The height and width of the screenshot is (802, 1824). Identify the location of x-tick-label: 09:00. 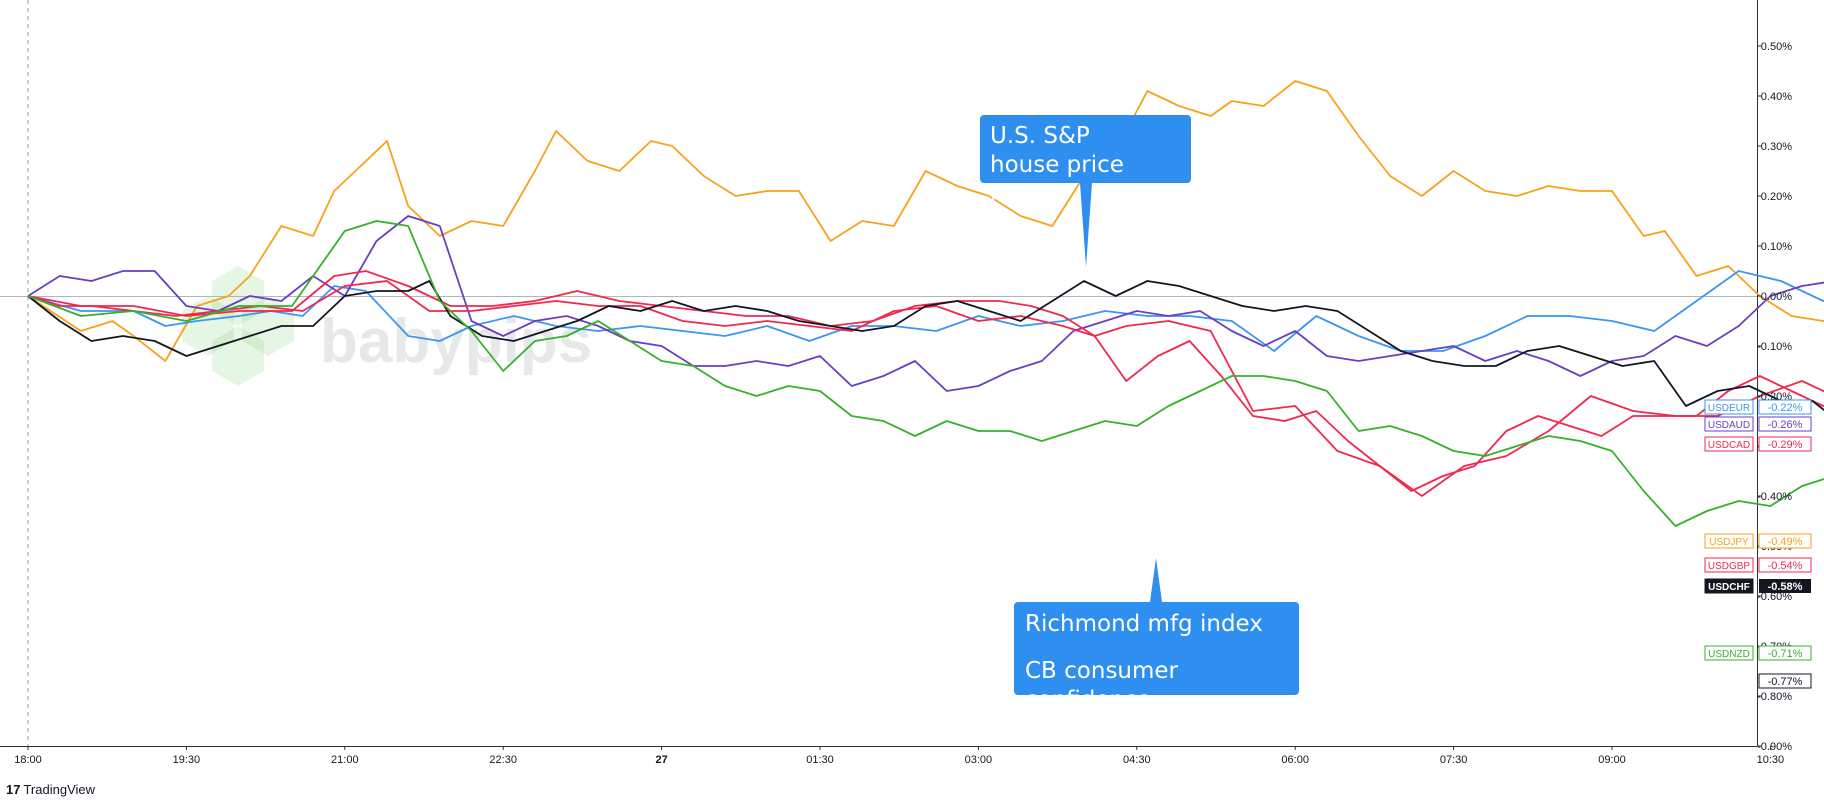
(1612, 760).